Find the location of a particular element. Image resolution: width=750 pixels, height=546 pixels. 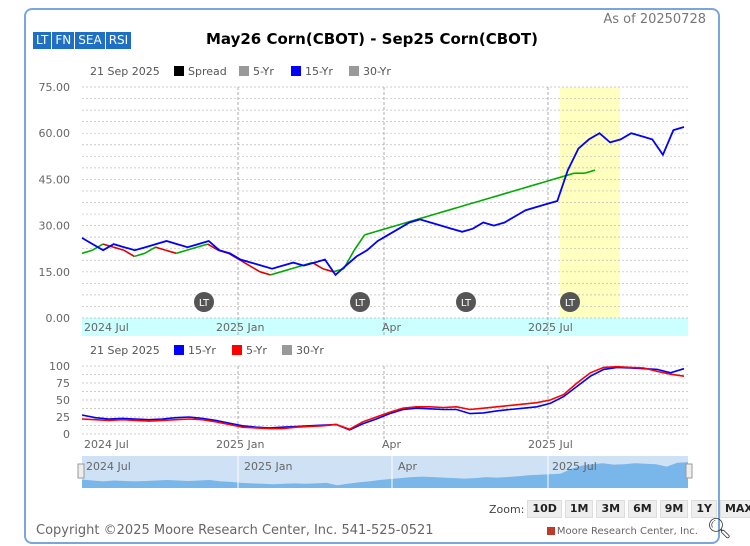

navigator: 2024 Jul 2025 Jan Apr 2025 Jul is located at coordinates (385, 472).